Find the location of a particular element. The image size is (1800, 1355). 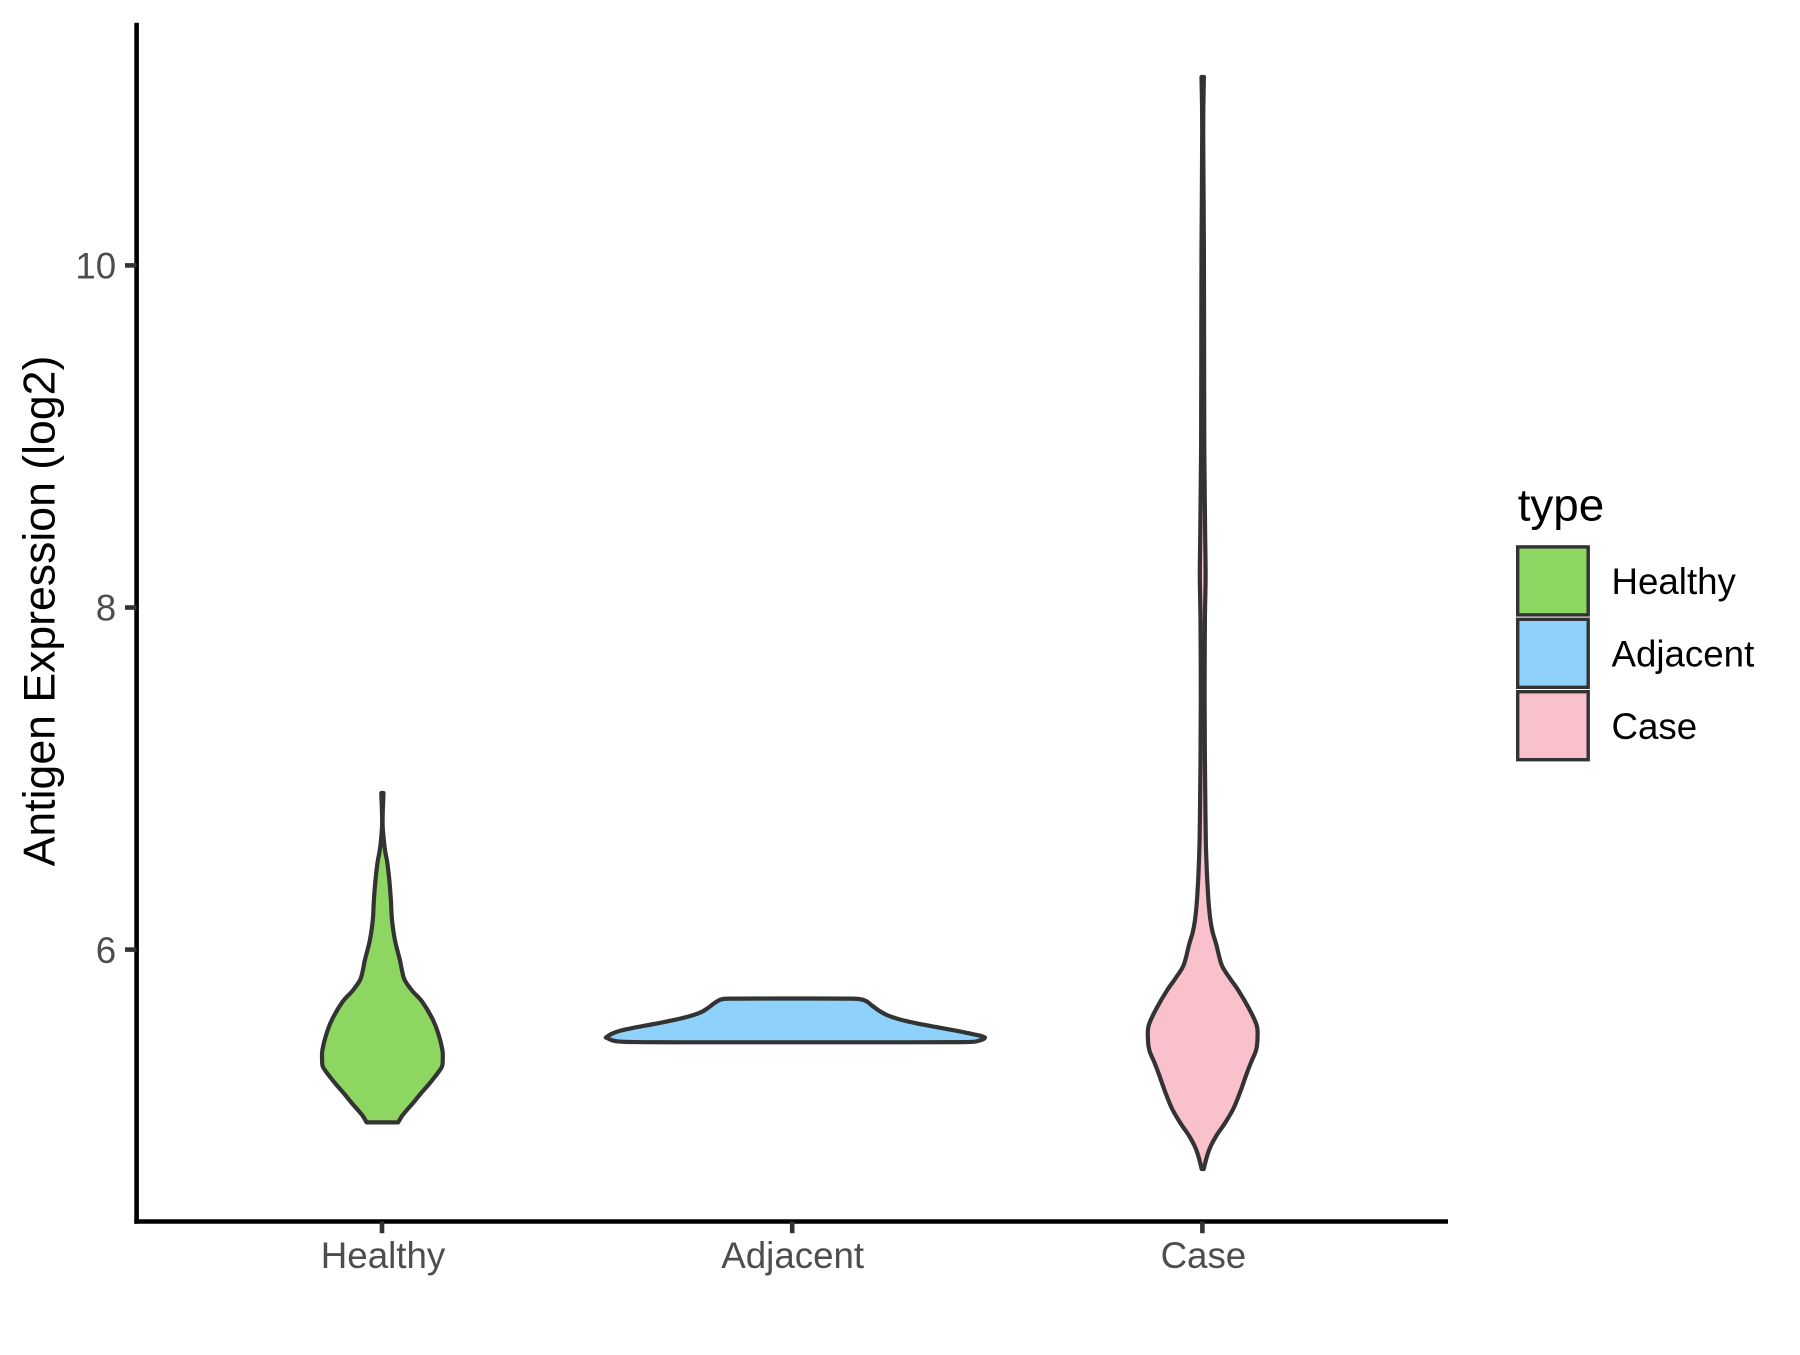

svg-text: 8 is located at coordinates (106, 608).